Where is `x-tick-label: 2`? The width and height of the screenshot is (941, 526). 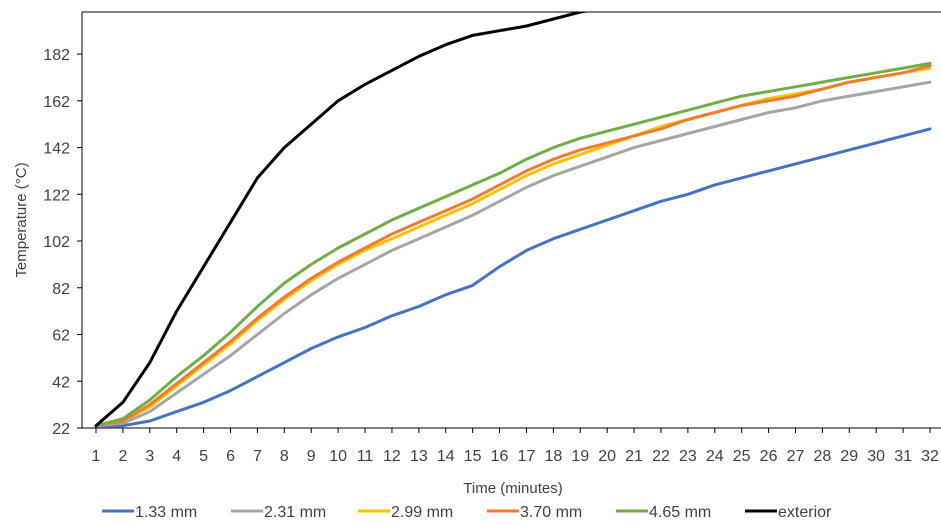 x-tick-label: 2 is located at coordinates (122, 456).